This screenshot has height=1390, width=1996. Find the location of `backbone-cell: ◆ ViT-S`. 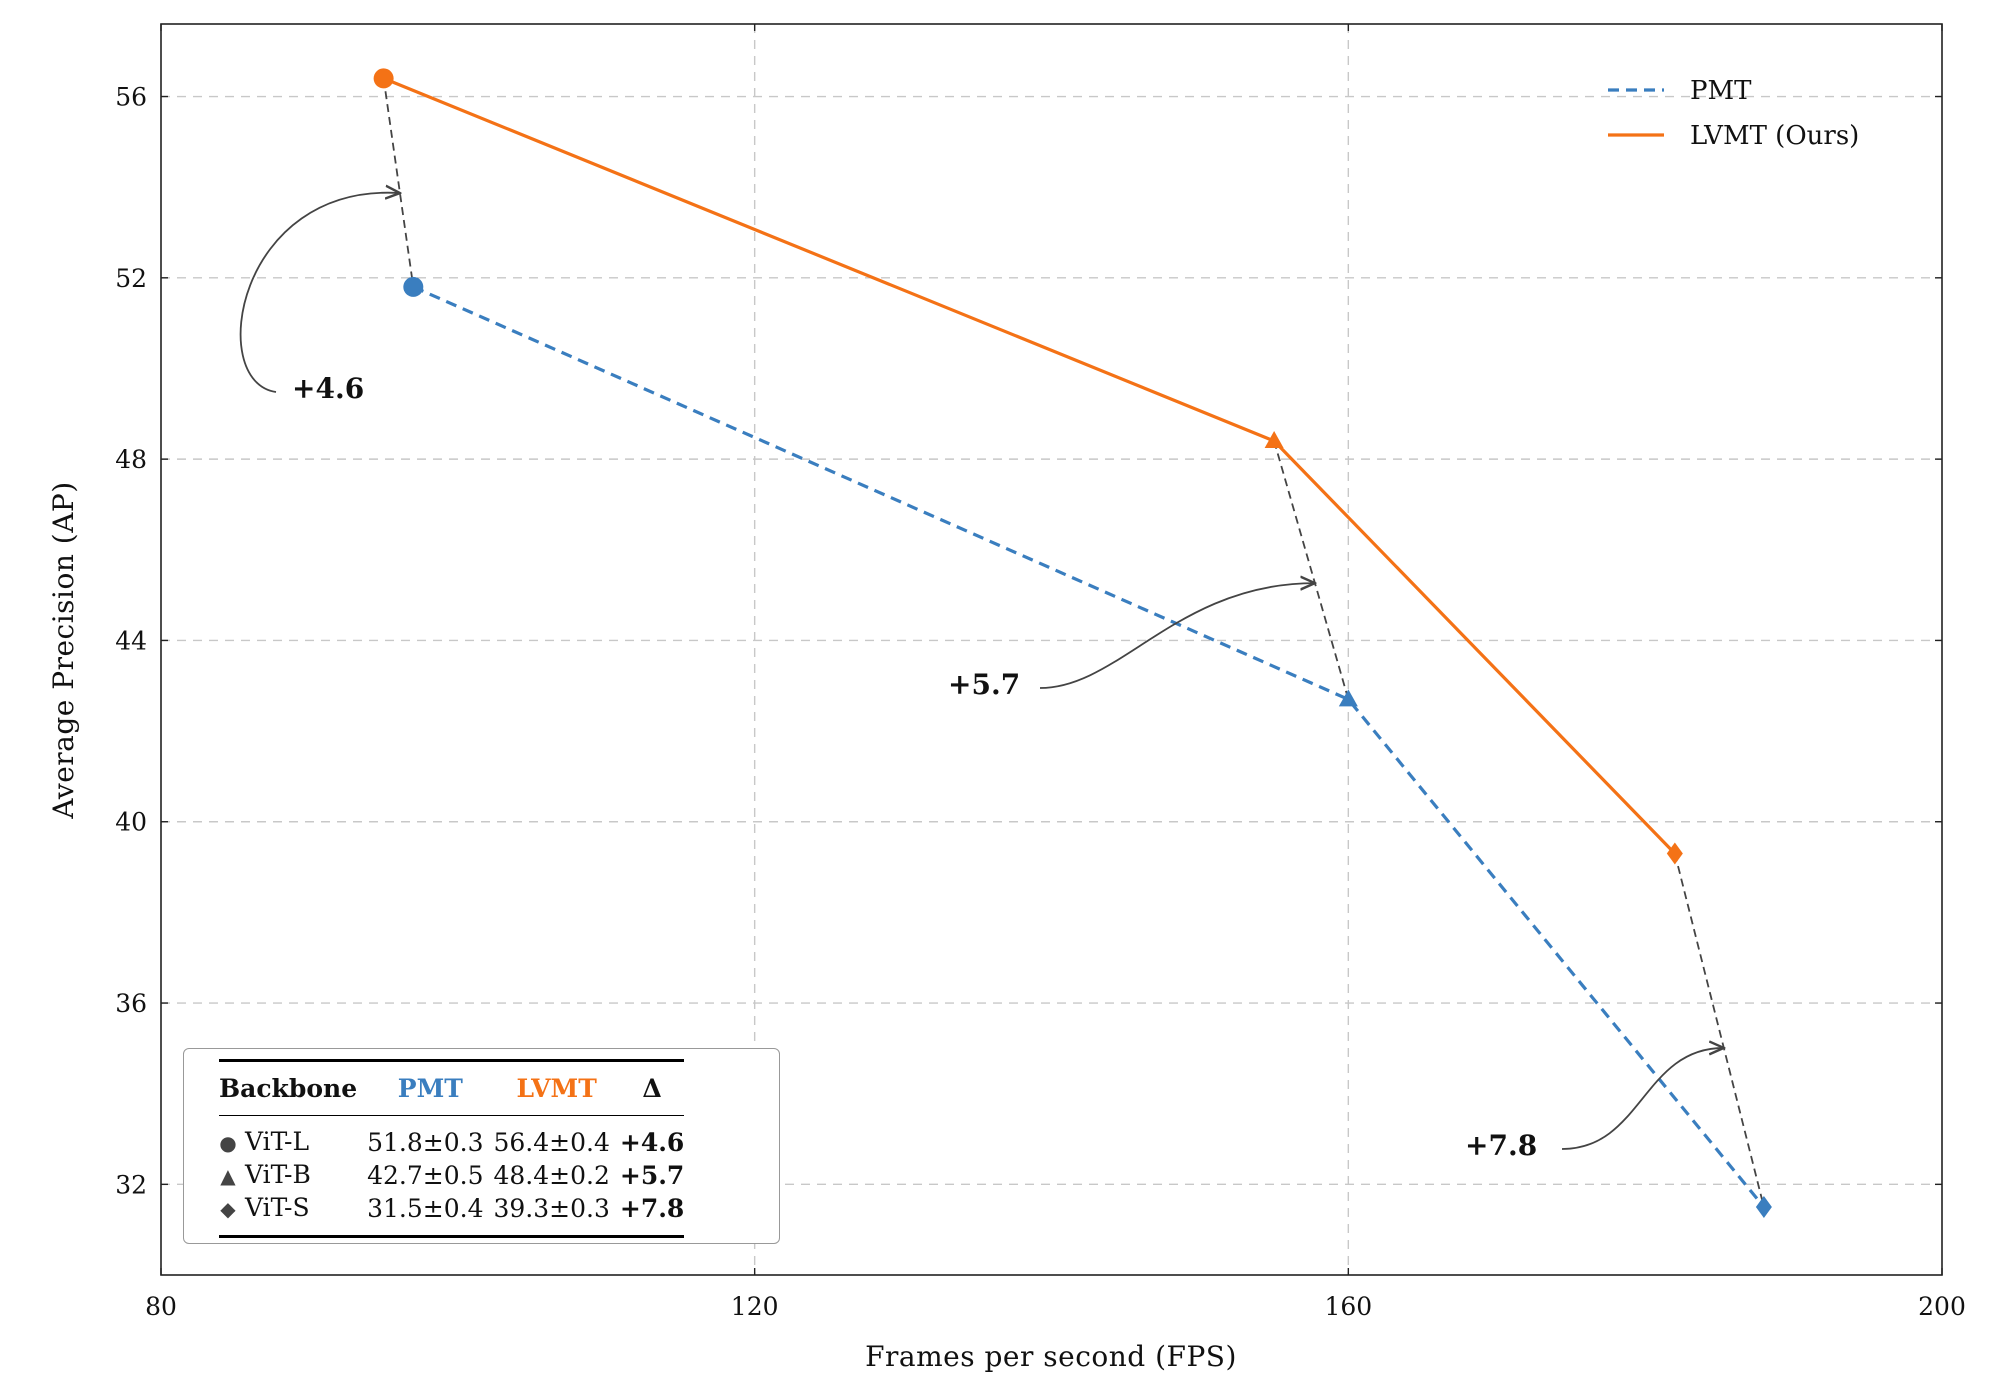

backbone-cell: ◆ ViT-S is located at coordinates (293, 1215).